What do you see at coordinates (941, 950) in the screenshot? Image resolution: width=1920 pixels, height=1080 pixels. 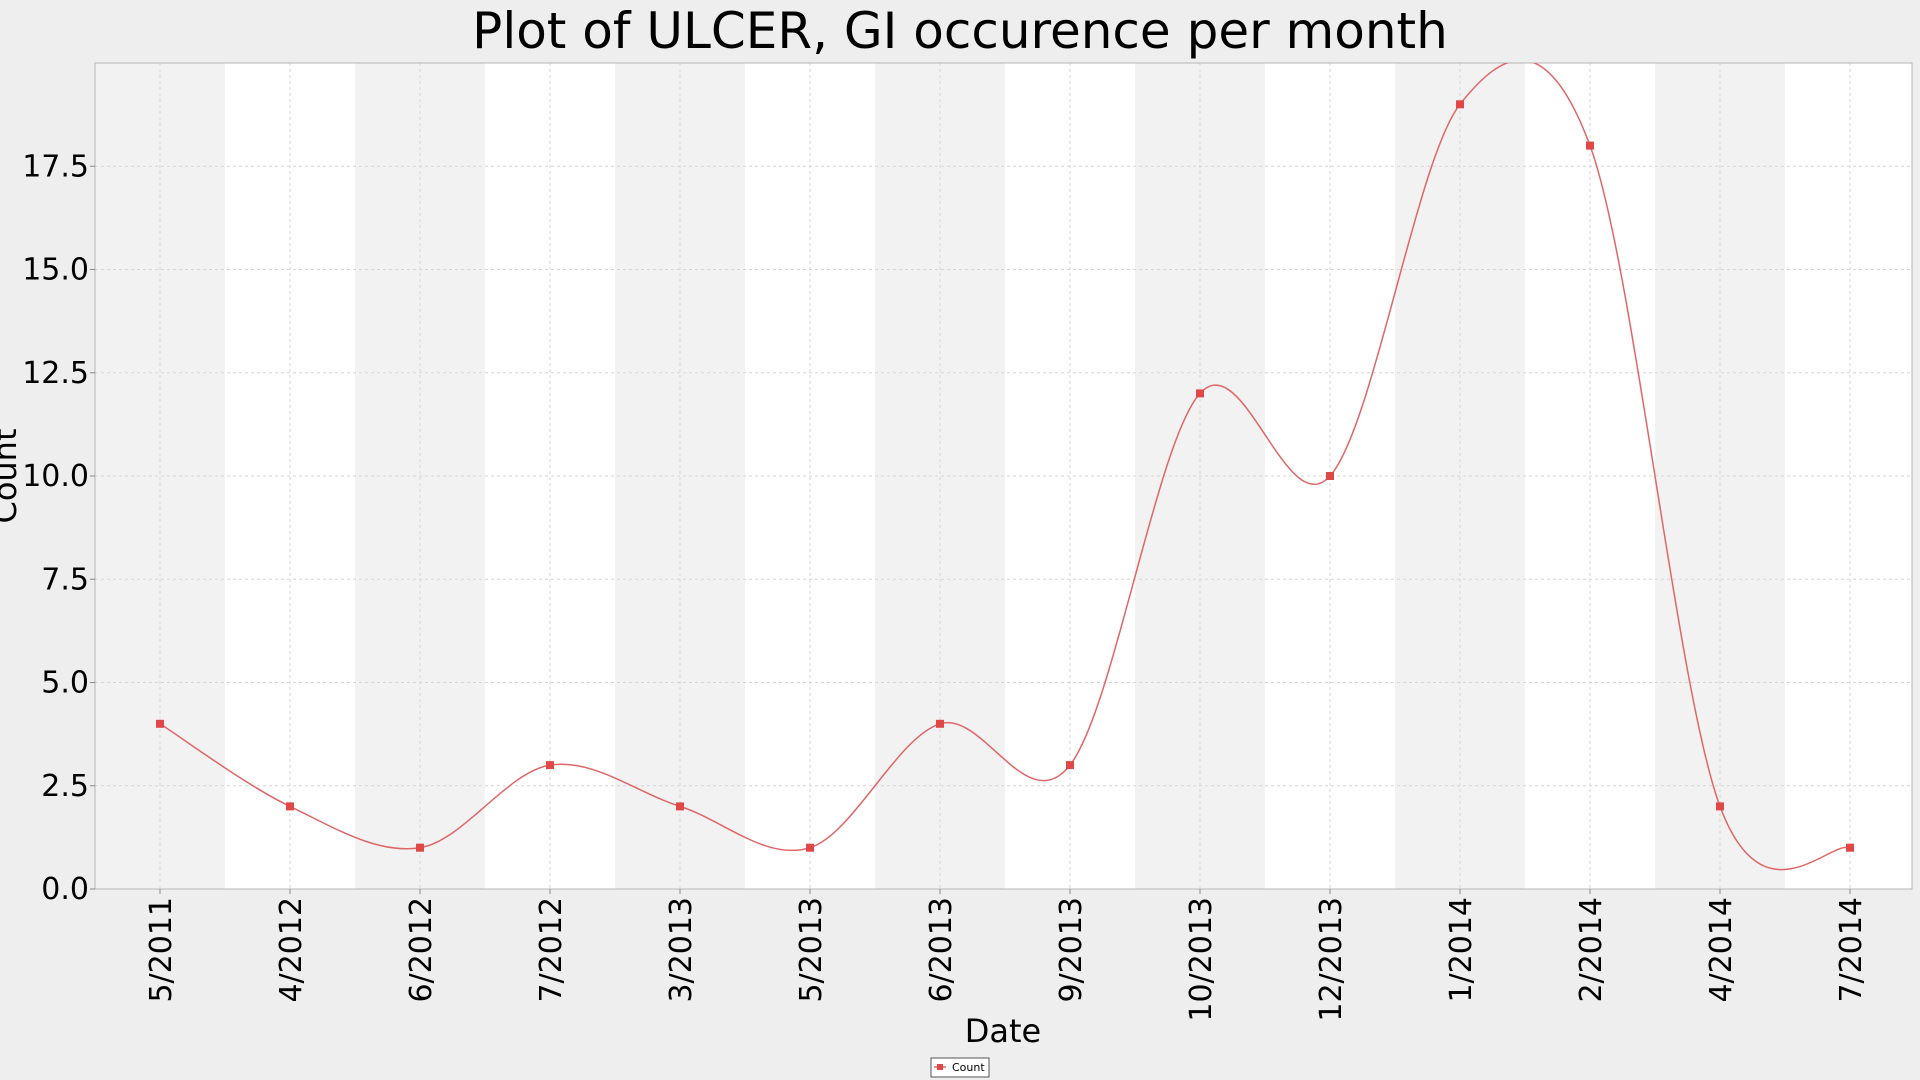 I see `x-tick-label: 6/2013` at bounding box center [941, 950].